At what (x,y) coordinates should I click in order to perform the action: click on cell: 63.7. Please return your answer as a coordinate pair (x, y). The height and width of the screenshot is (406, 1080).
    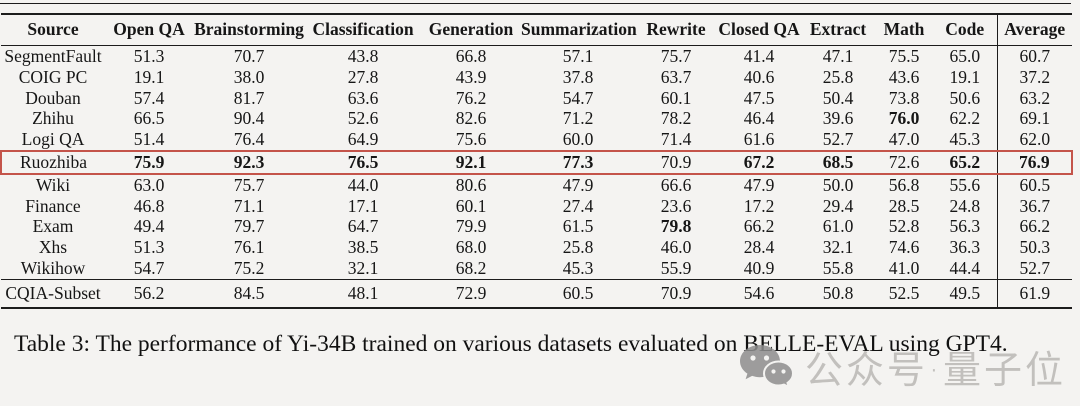
    Looking at the image, I should click on (676, 76).